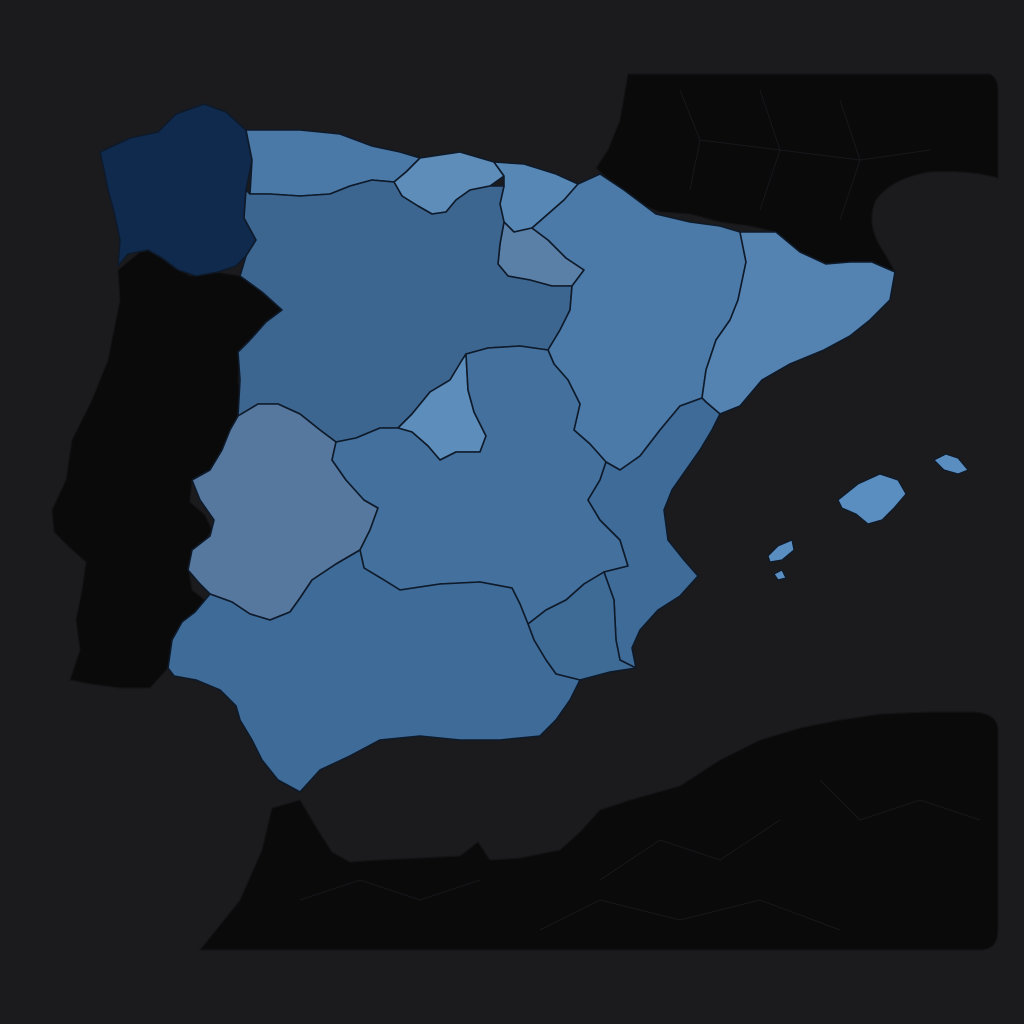 This screenshot has width=1024, height=1024. Describe the element at coordinates (640, 855) in the screenshot. I see `africa-internal-borders` at that location.